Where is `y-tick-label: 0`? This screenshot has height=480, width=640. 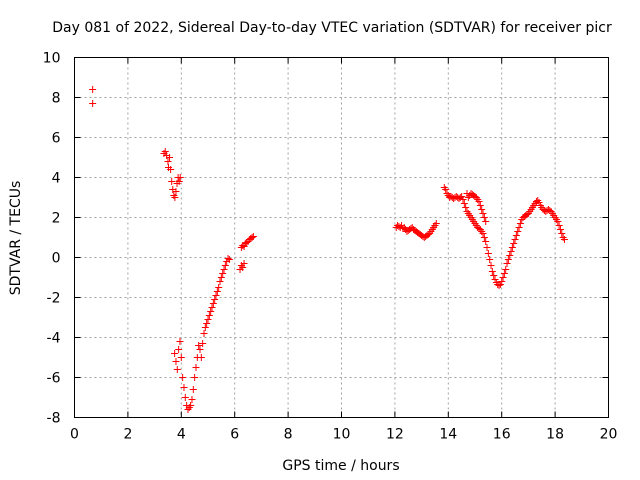
y-tick-label: 0 is located at coordinates (56, 259).